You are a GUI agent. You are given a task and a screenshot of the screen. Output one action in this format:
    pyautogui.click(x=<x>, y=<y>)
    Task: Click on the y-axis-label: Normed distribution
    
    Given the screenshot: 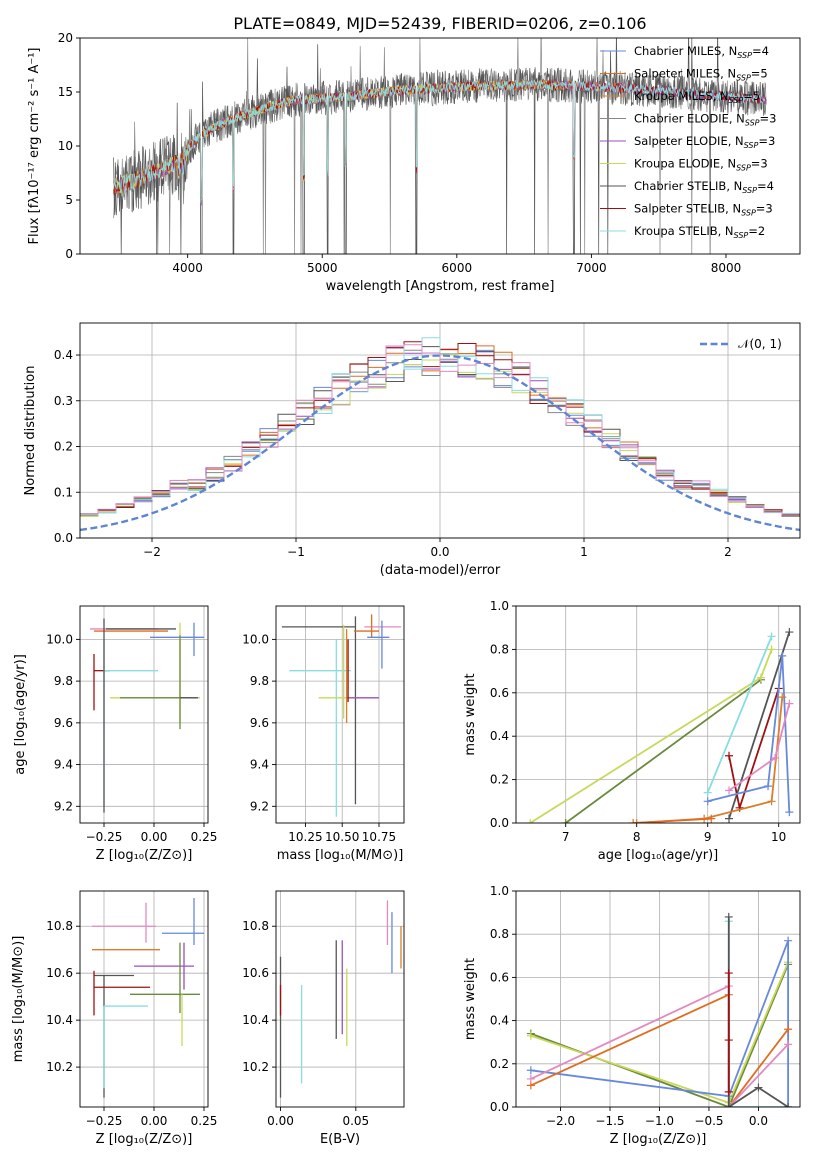 What is the action you would take?
    pyautogui.click(x=30, y=431)
    